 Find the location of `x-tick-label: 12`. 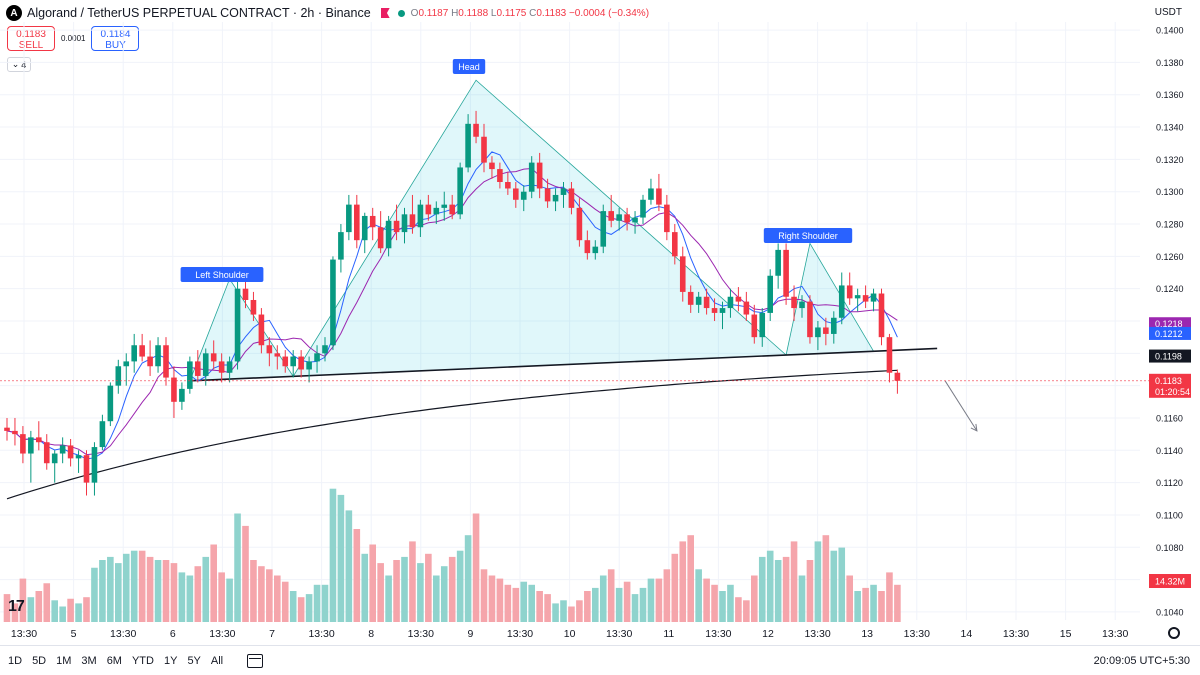

x-tick-label: 12 is located at coordinates (768, 634).